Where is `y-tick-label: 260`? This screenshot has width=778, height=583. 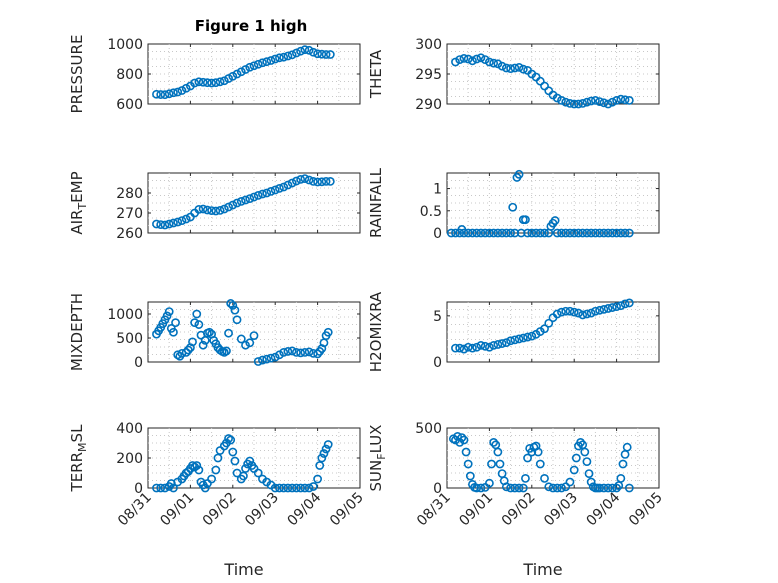 y-tick-label: 260 is located at coordinates (129, 234).